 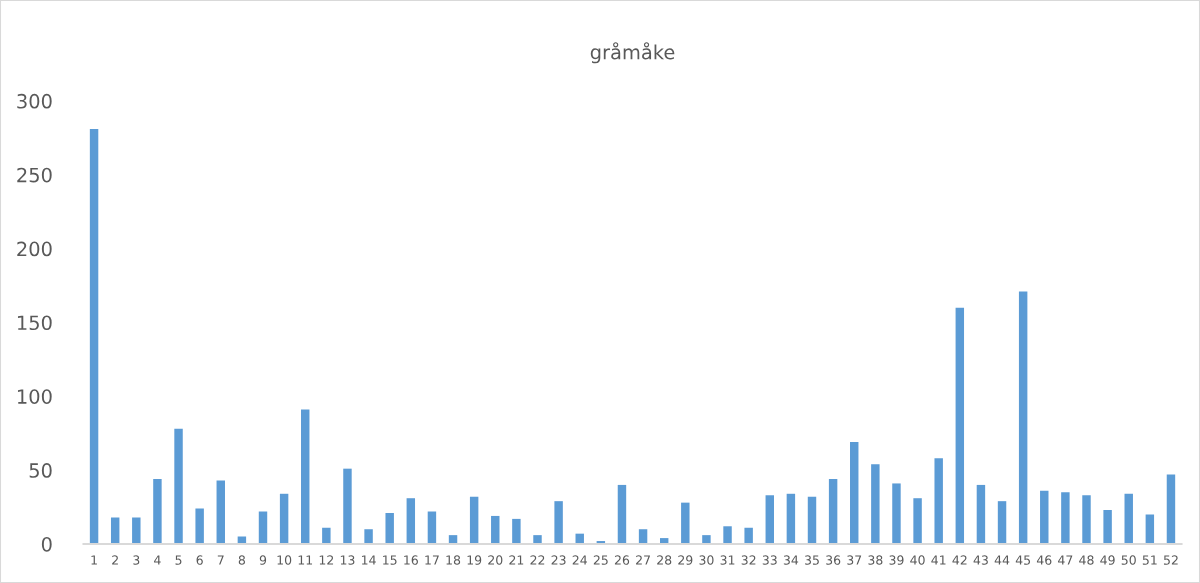 What do you see at coordinates (390, 560) in the screenshot?
I see `x-tick-label: 15` at bounding box center [390, 560].